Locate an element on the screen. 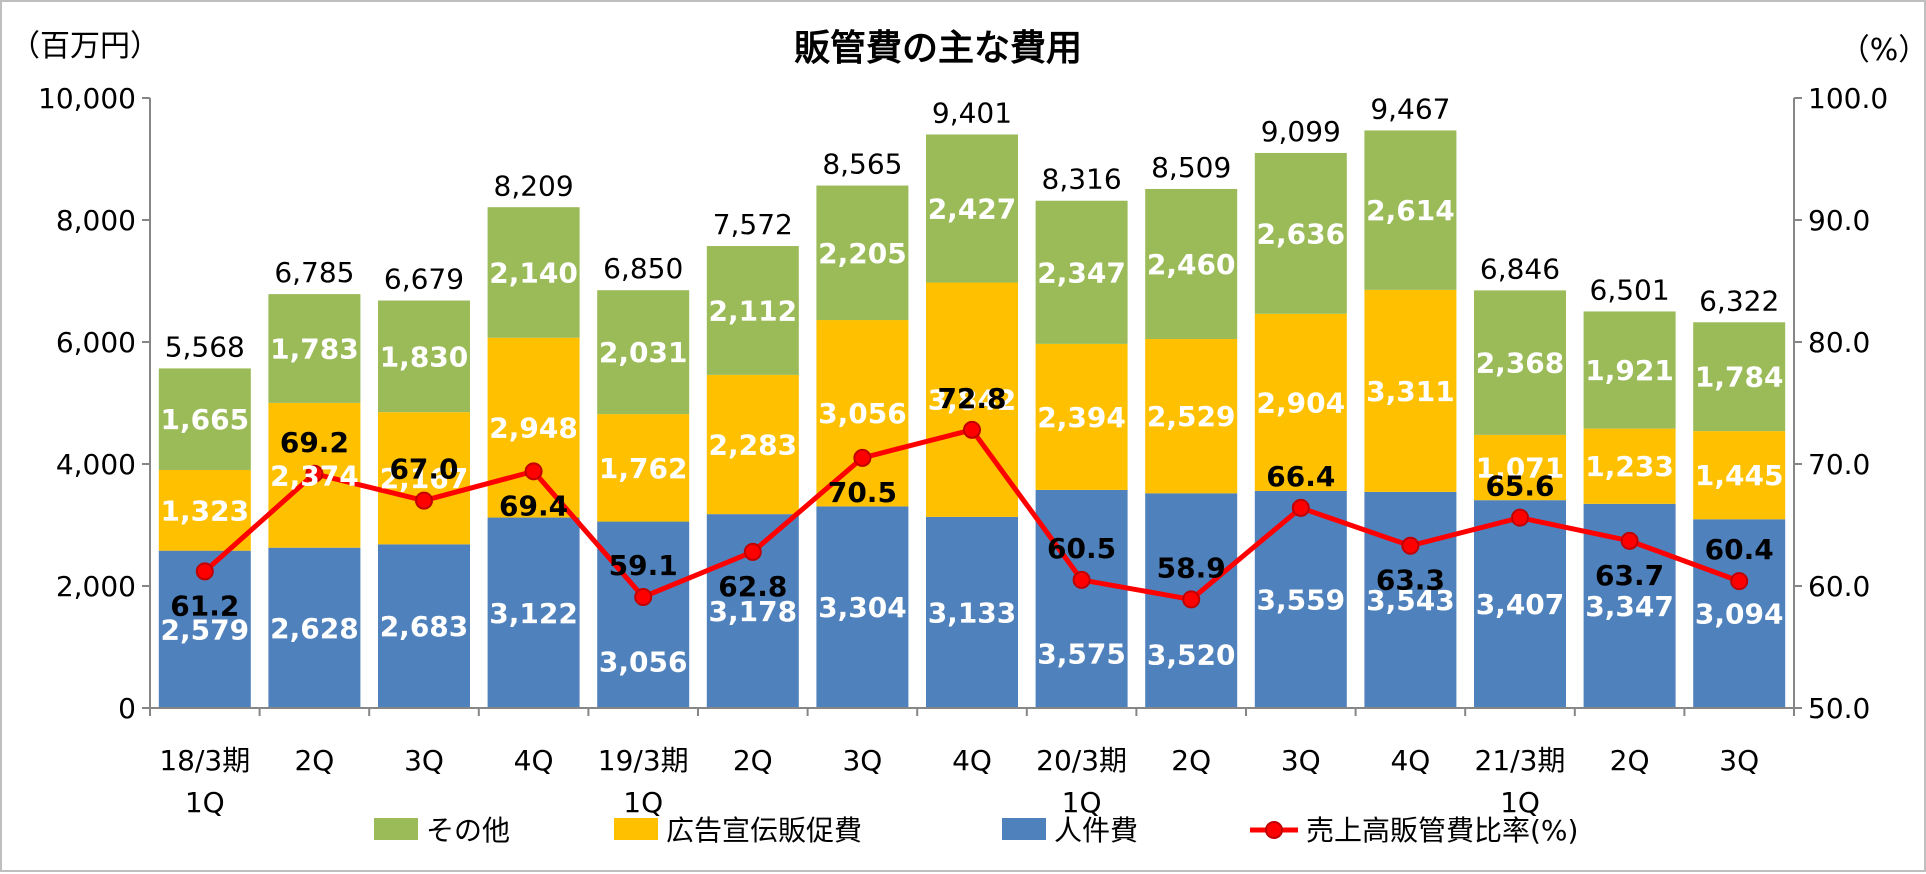 Image resolution: width=1926 pixels, height=874 pixels. legend-label: 人件費 is located at coordinates (1096, 830).